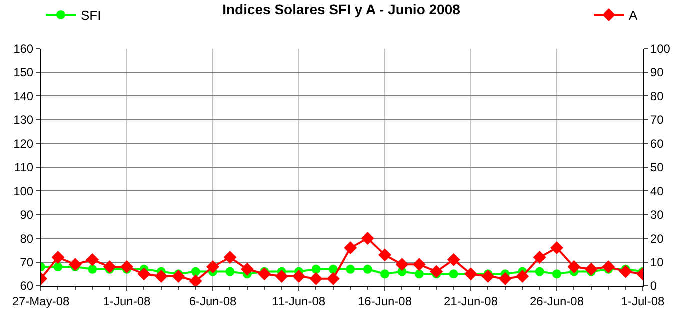 Image resolution: width=683 pixels, height=320 pixels. What do you see at coordinates (27, 215) in the screenshot?
I see `y-tick-label: 90` at bounding box center [27, 215].